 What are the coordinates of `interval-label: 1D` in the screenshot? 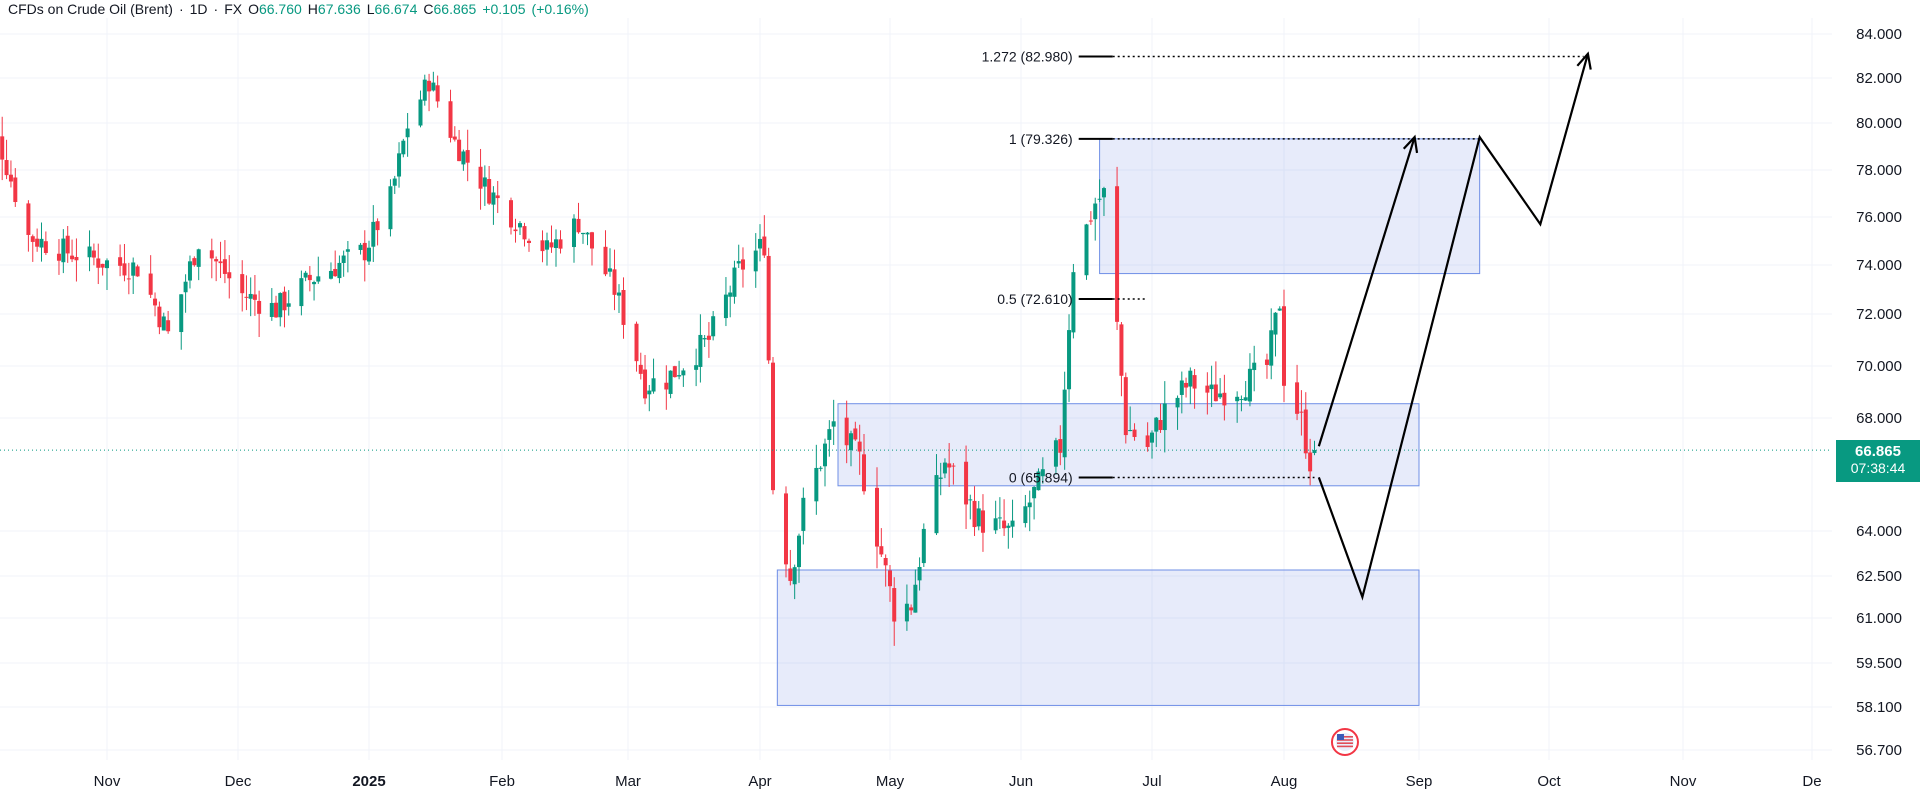 It's located at (198, 9).